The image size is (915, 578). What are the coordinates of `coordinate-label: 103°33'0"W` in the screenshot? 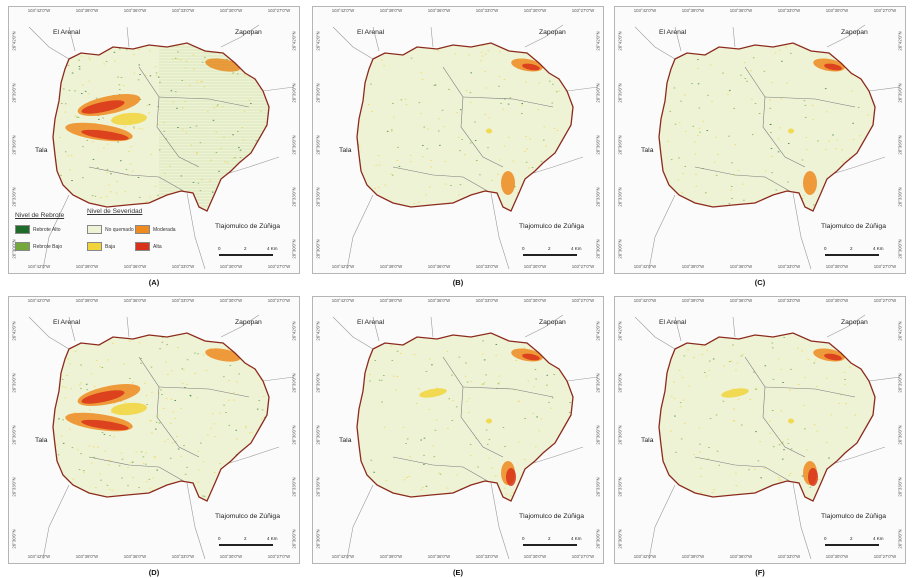 It's located at (487, 300).